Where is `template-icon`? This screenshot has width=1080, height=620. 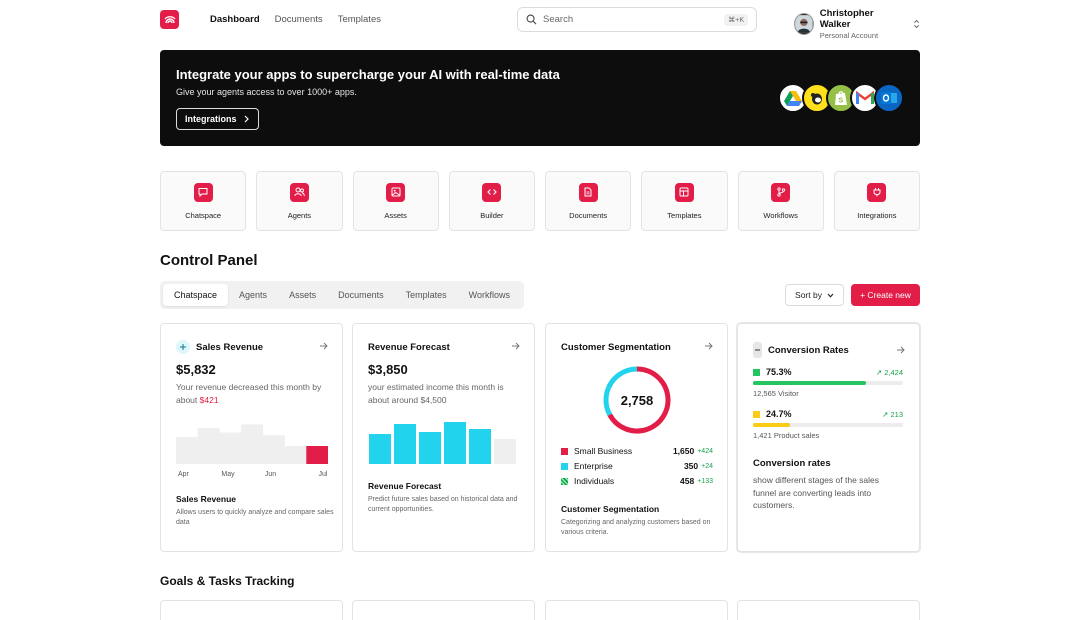
template-icon is located at coordinates (684, 192).